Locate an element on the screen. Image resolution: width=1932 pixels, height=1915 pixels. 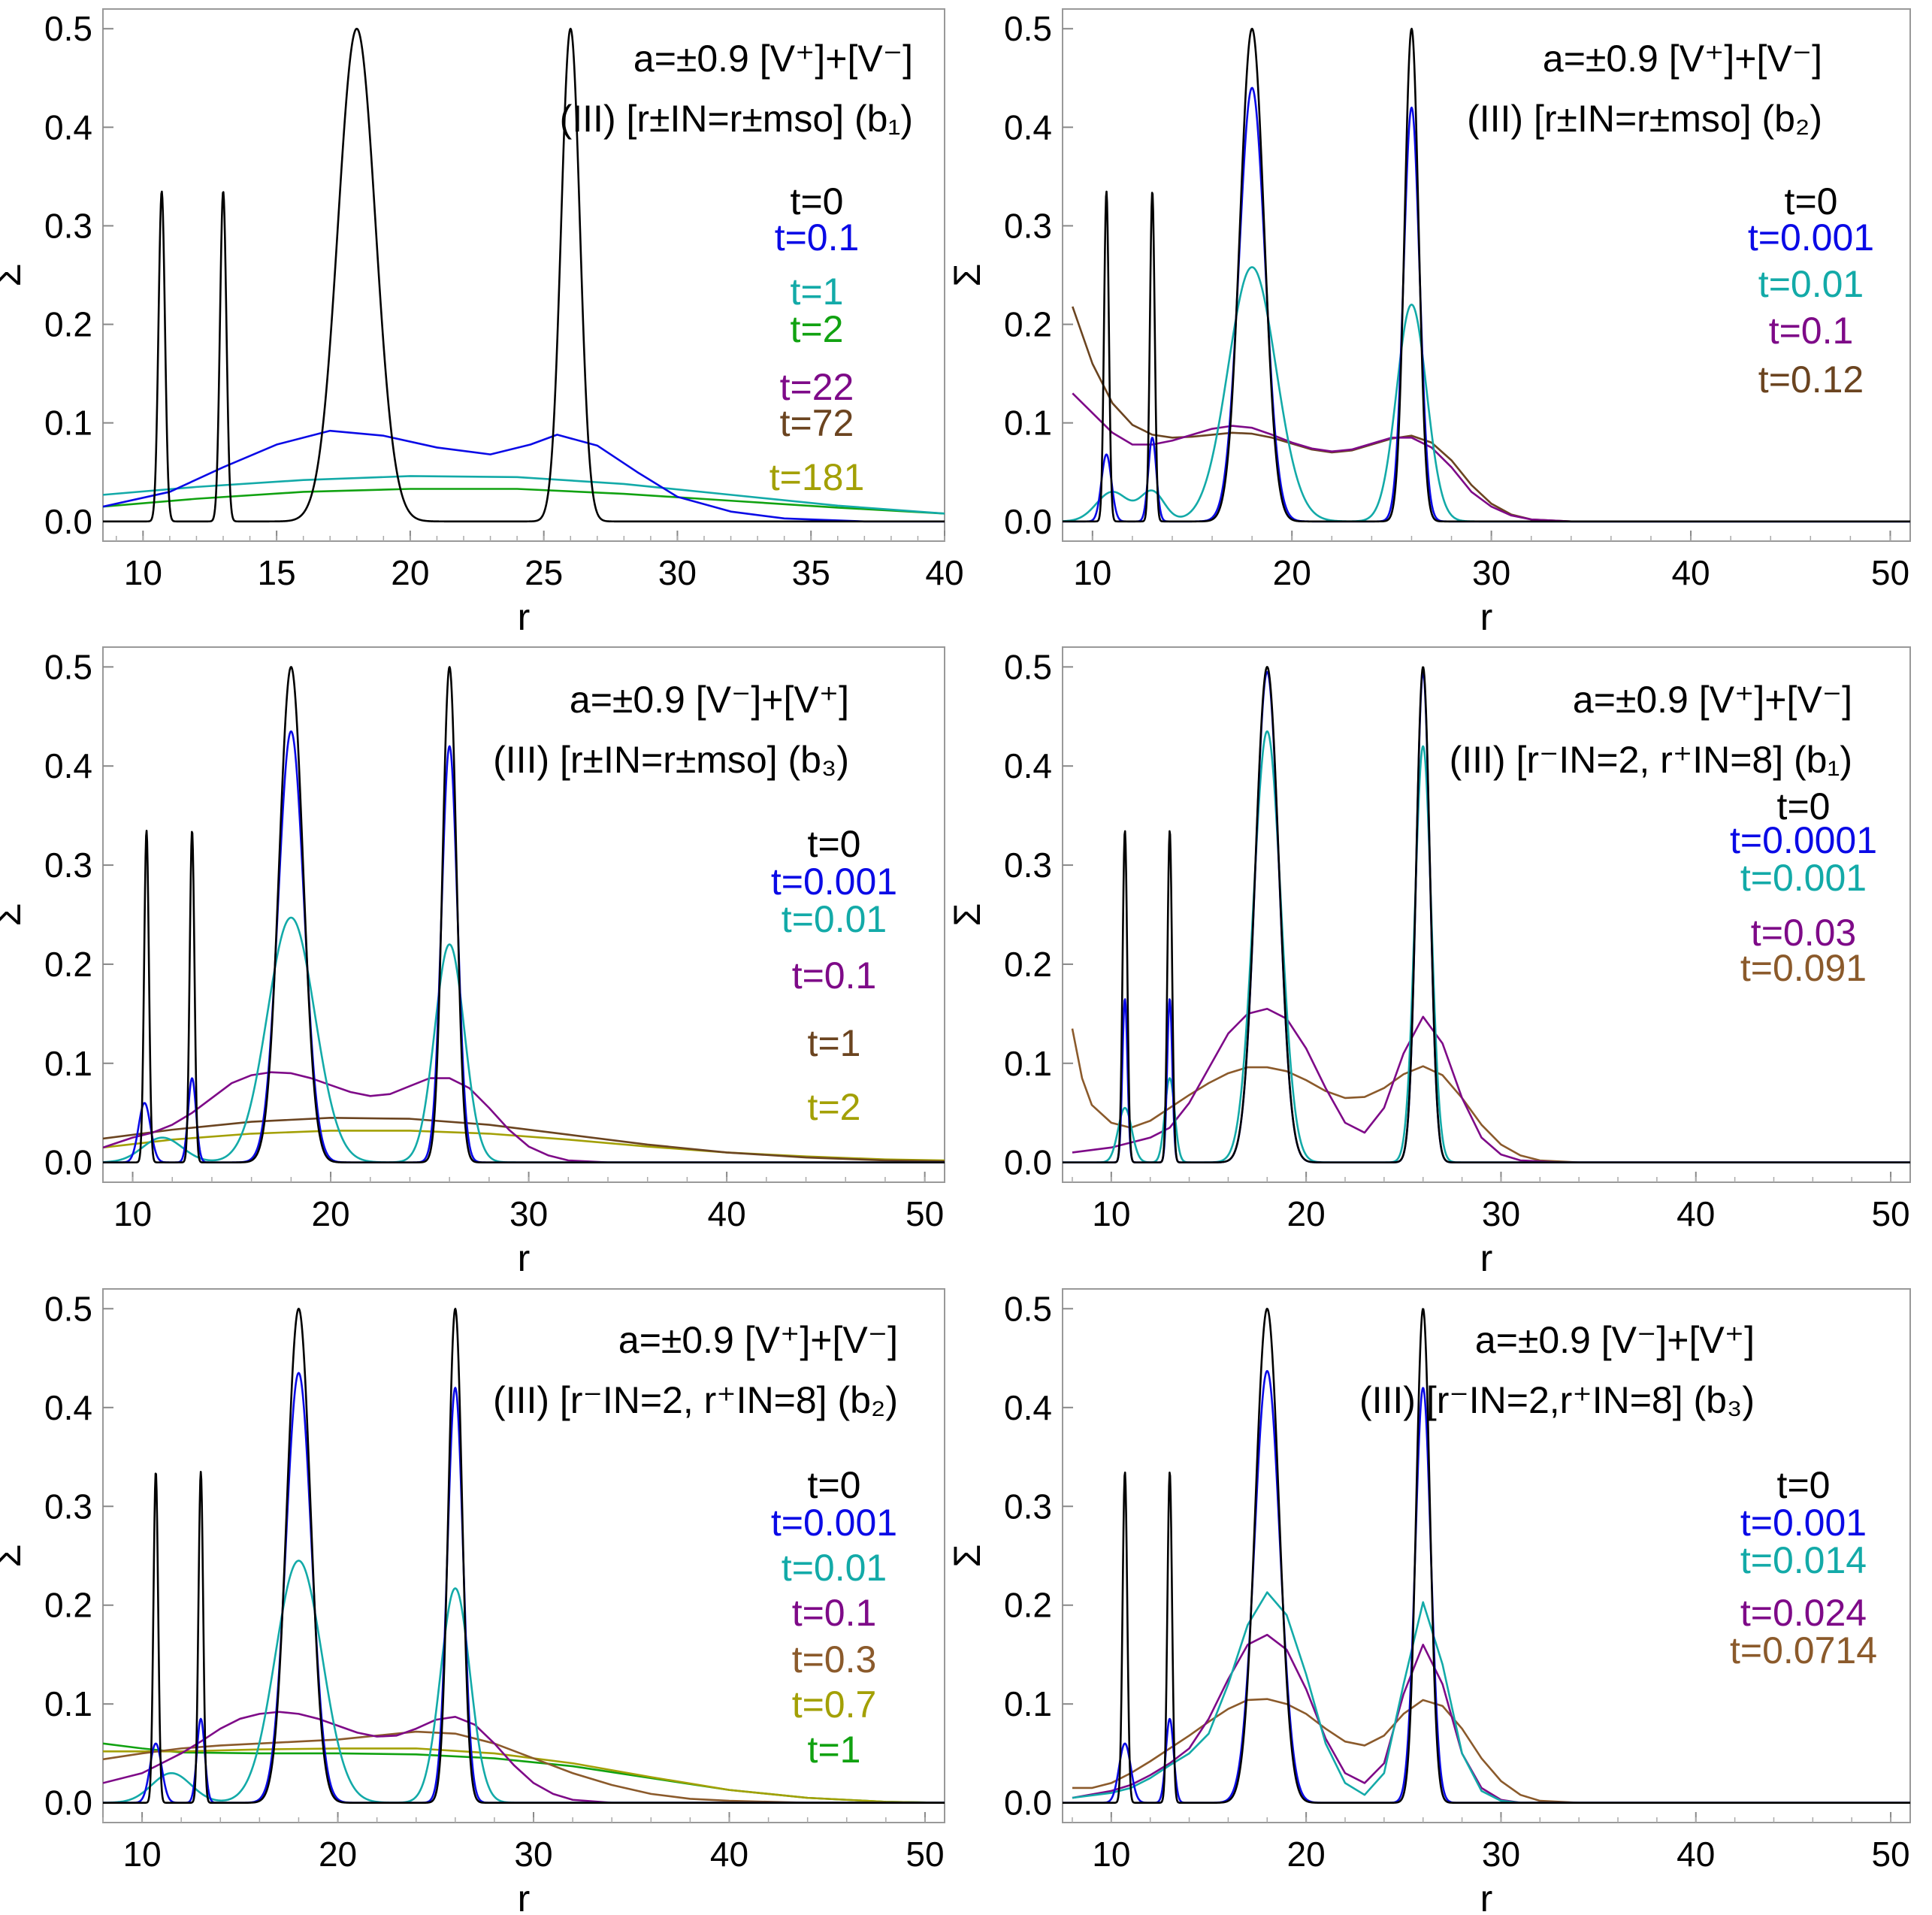
legend-entry: t=0.0714 is located at coordinates (1804, 1650).